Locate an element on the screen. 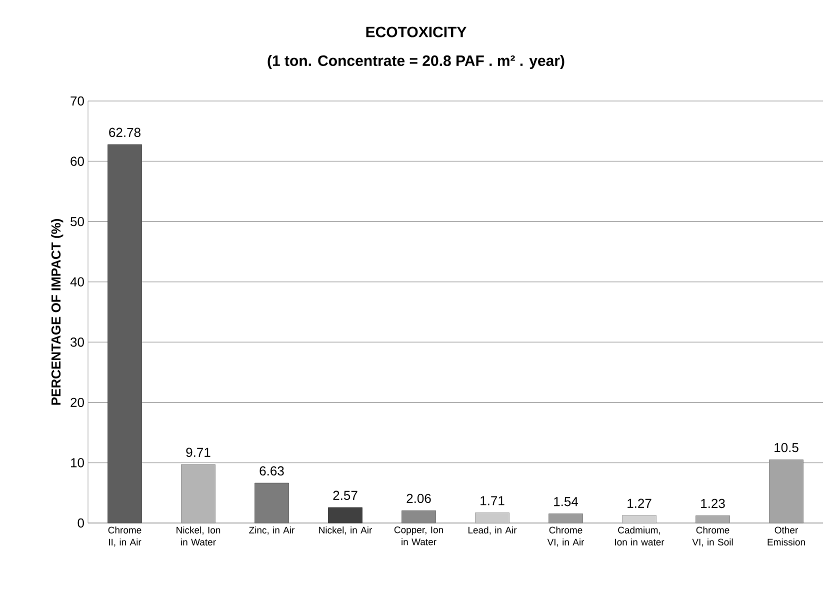  x-tick-label: Nickel, in Air is located at coordinates (345, 530).